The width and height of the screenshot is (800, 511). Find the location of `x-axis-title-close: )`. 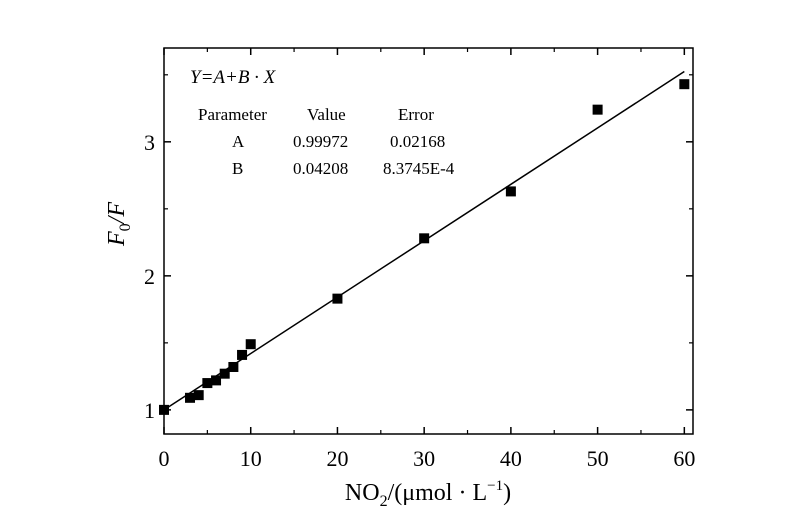

x-axis-title-close: ) is located at coordinates (507, 493).